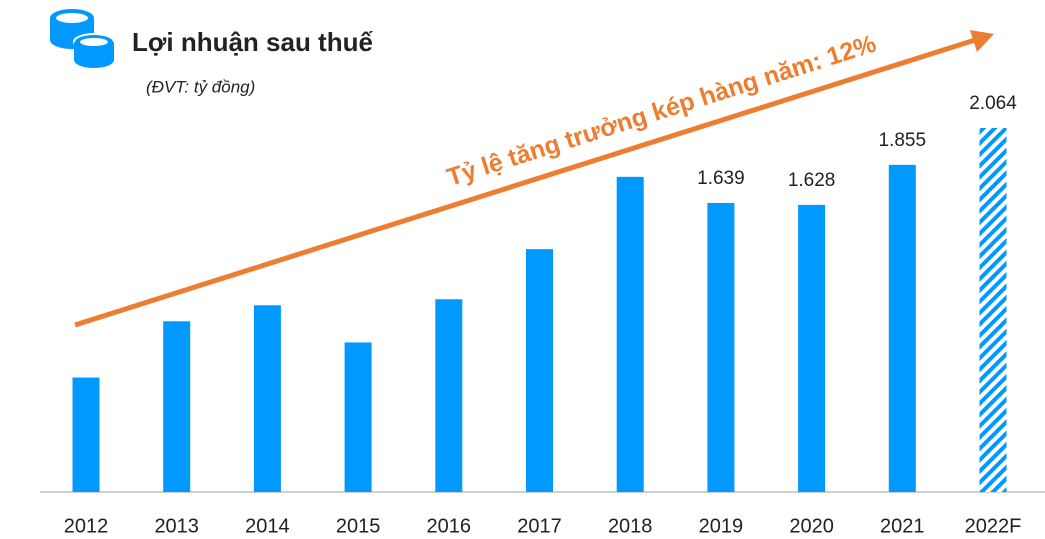 The height and width of the screenshot is (539, 1045). What do you see at coordinates (630, 526) in the screenshot?
I see `x-tick-label: 2018` at bounding box center [630, 526].